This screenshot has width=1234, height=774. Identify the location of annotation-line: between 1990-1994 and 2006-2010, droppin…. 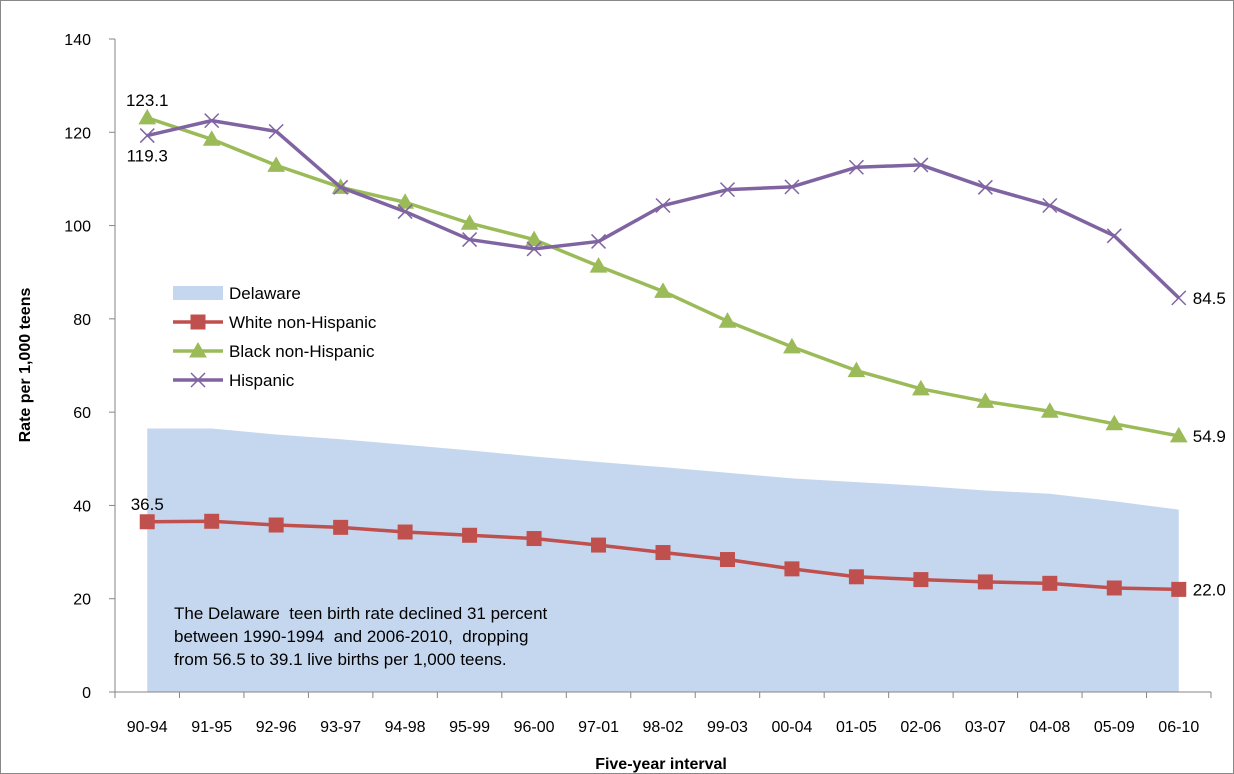
(351, 636).